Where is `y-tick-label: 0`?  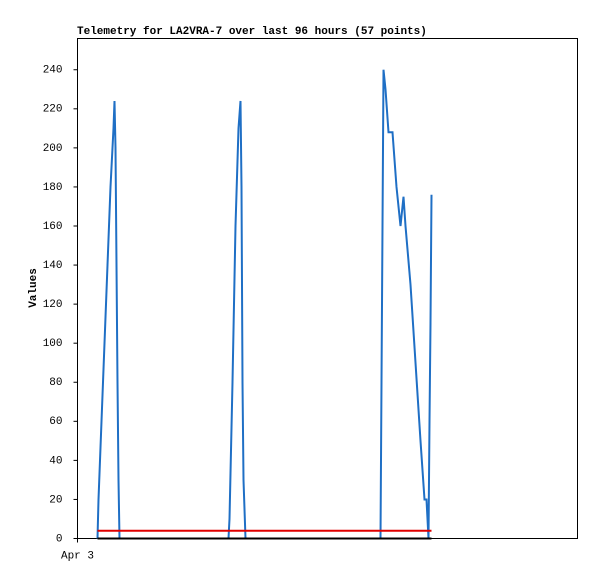
y-tick-label: 0 is located at coordinates (59, 539).